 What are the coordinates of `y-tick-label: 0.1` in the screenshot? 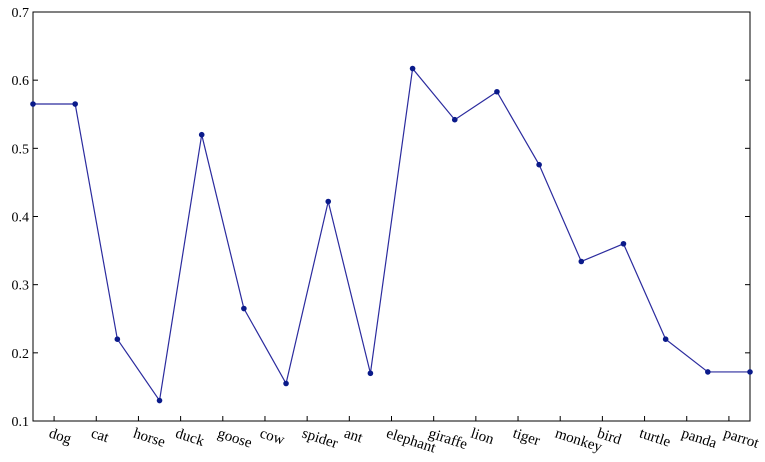 It's located at (21, 422).